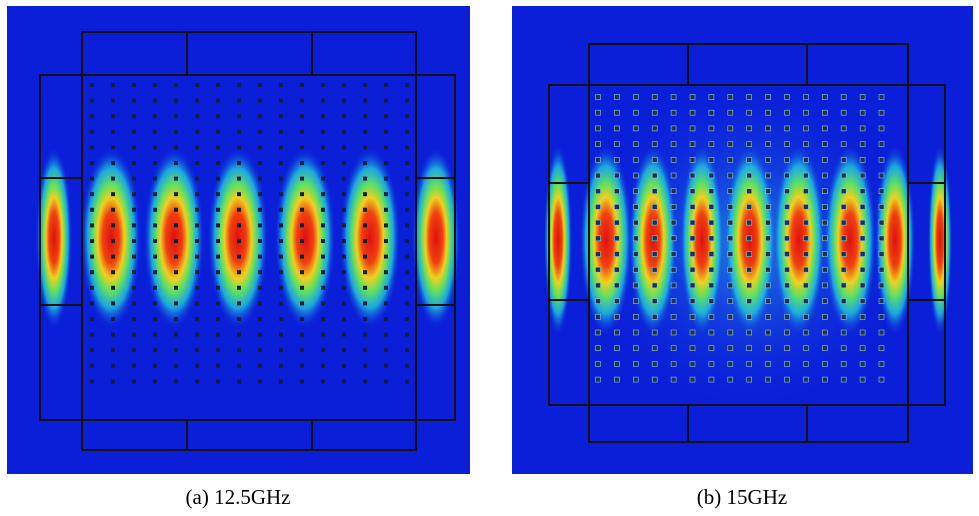 Image resolution: width=979 pixels, height=516 pixels. I want to click on field-lobe, so click(702, 240).